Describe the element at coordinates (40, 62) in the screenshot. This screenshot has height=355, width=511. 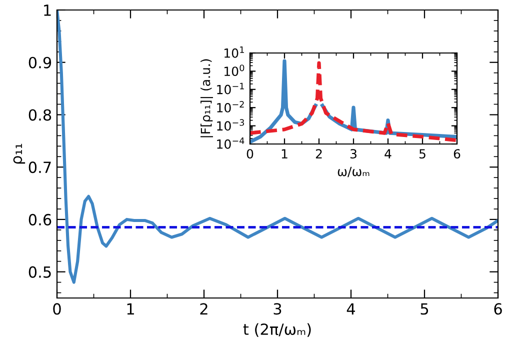
I see `y-tick-label: 0.9` at that location.